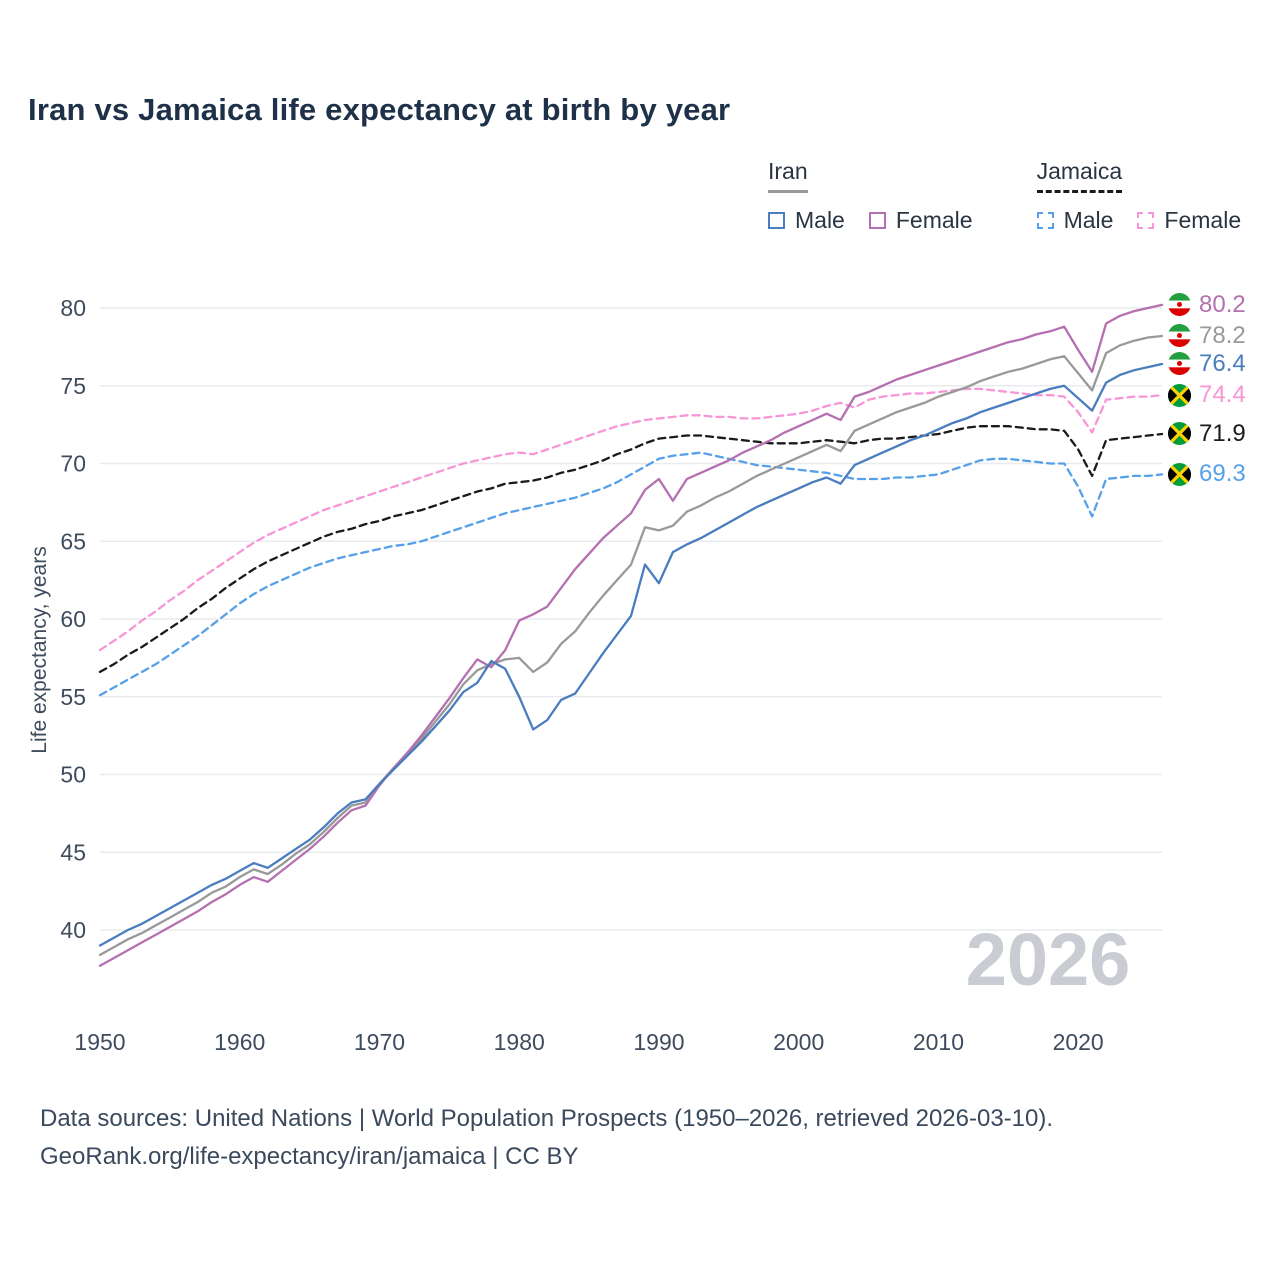  I want to click on end-label-jamaica_female: 74.4, so click(1207, 395).